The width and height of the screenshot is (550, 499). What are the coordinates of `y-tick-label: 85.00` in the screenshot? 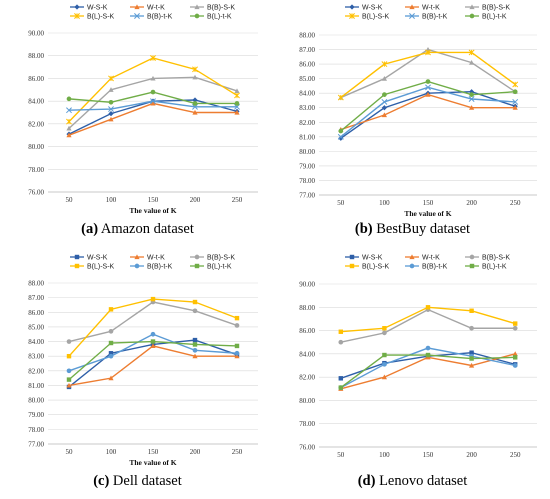 It's located at (307, 79).